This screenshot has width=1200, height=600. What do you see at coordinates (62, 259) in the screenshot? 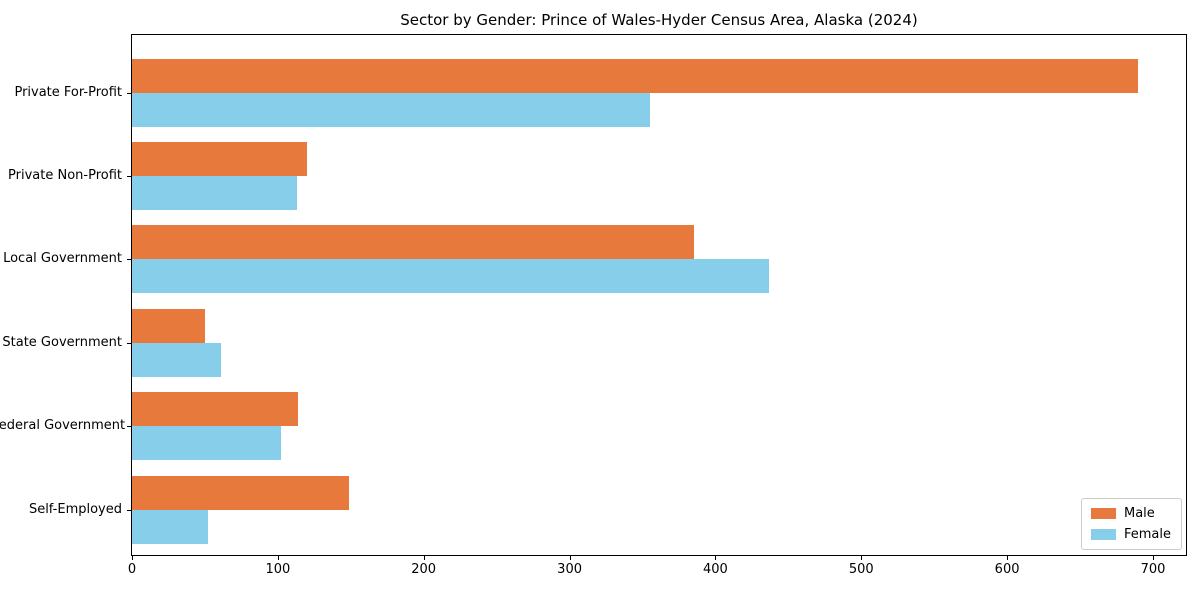
I see `y-tick-label: Local Government` at bounding box center [62, 259].